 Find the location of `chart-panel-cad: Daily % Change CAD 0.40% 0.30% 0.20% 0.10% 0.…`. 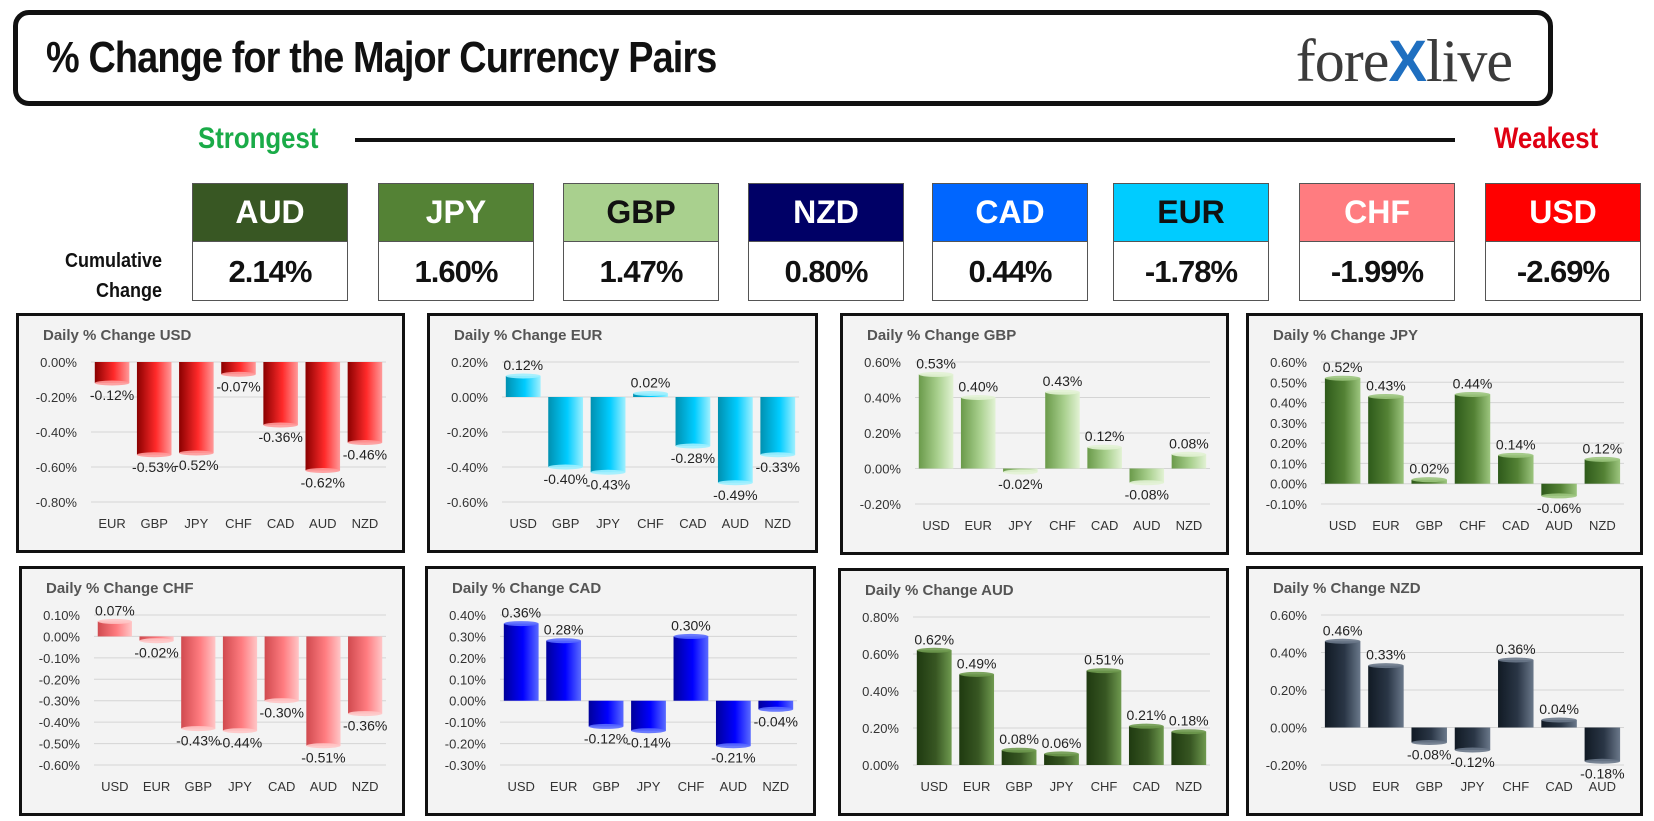

chart-panel-cad: Daily % Change CAD 0.40% 0.30% 0.20% 0.10% 0.… is located at coordinates (620, 691).